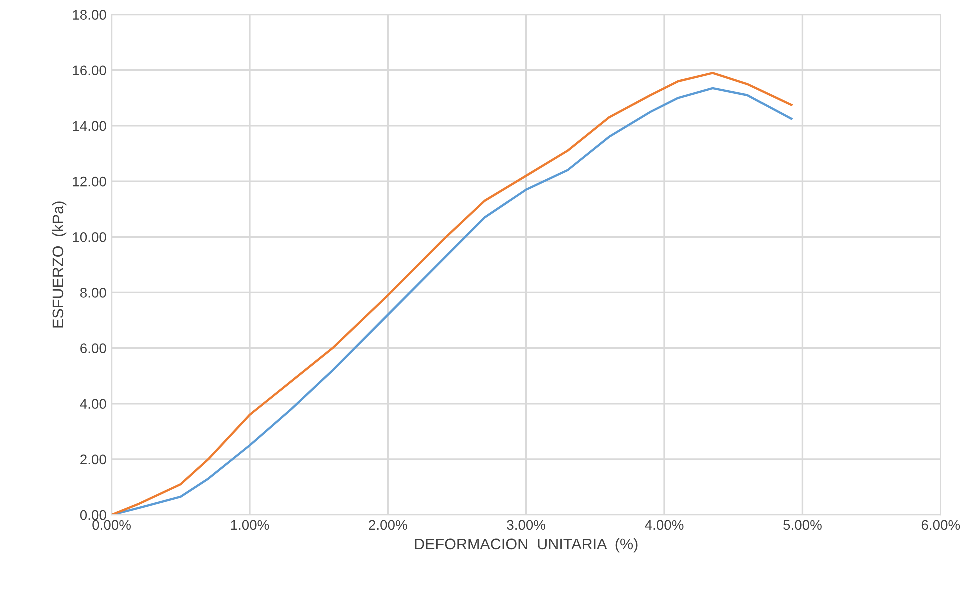 This screenshot has height=592, width=972. What do you see at coordinates (111, 525) in the screenshot?
I see `x-tick-label: 0.00%` at bounding box center [111, 525].